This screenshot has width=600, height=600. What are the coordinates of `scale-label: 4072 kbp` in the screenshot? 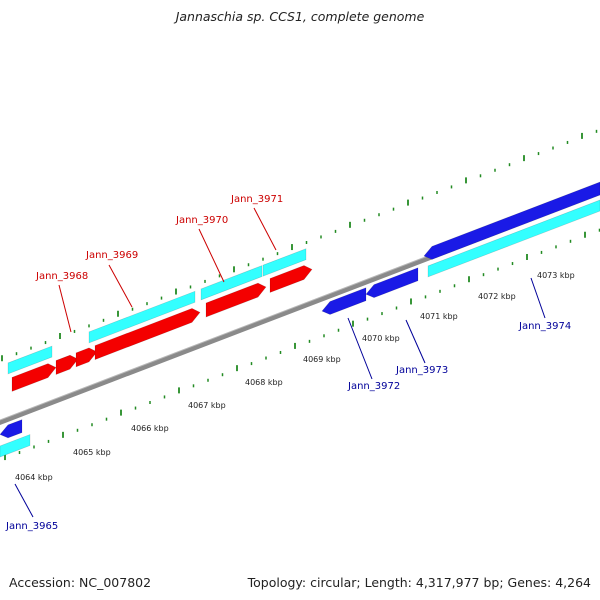 It's located at (497, 296).